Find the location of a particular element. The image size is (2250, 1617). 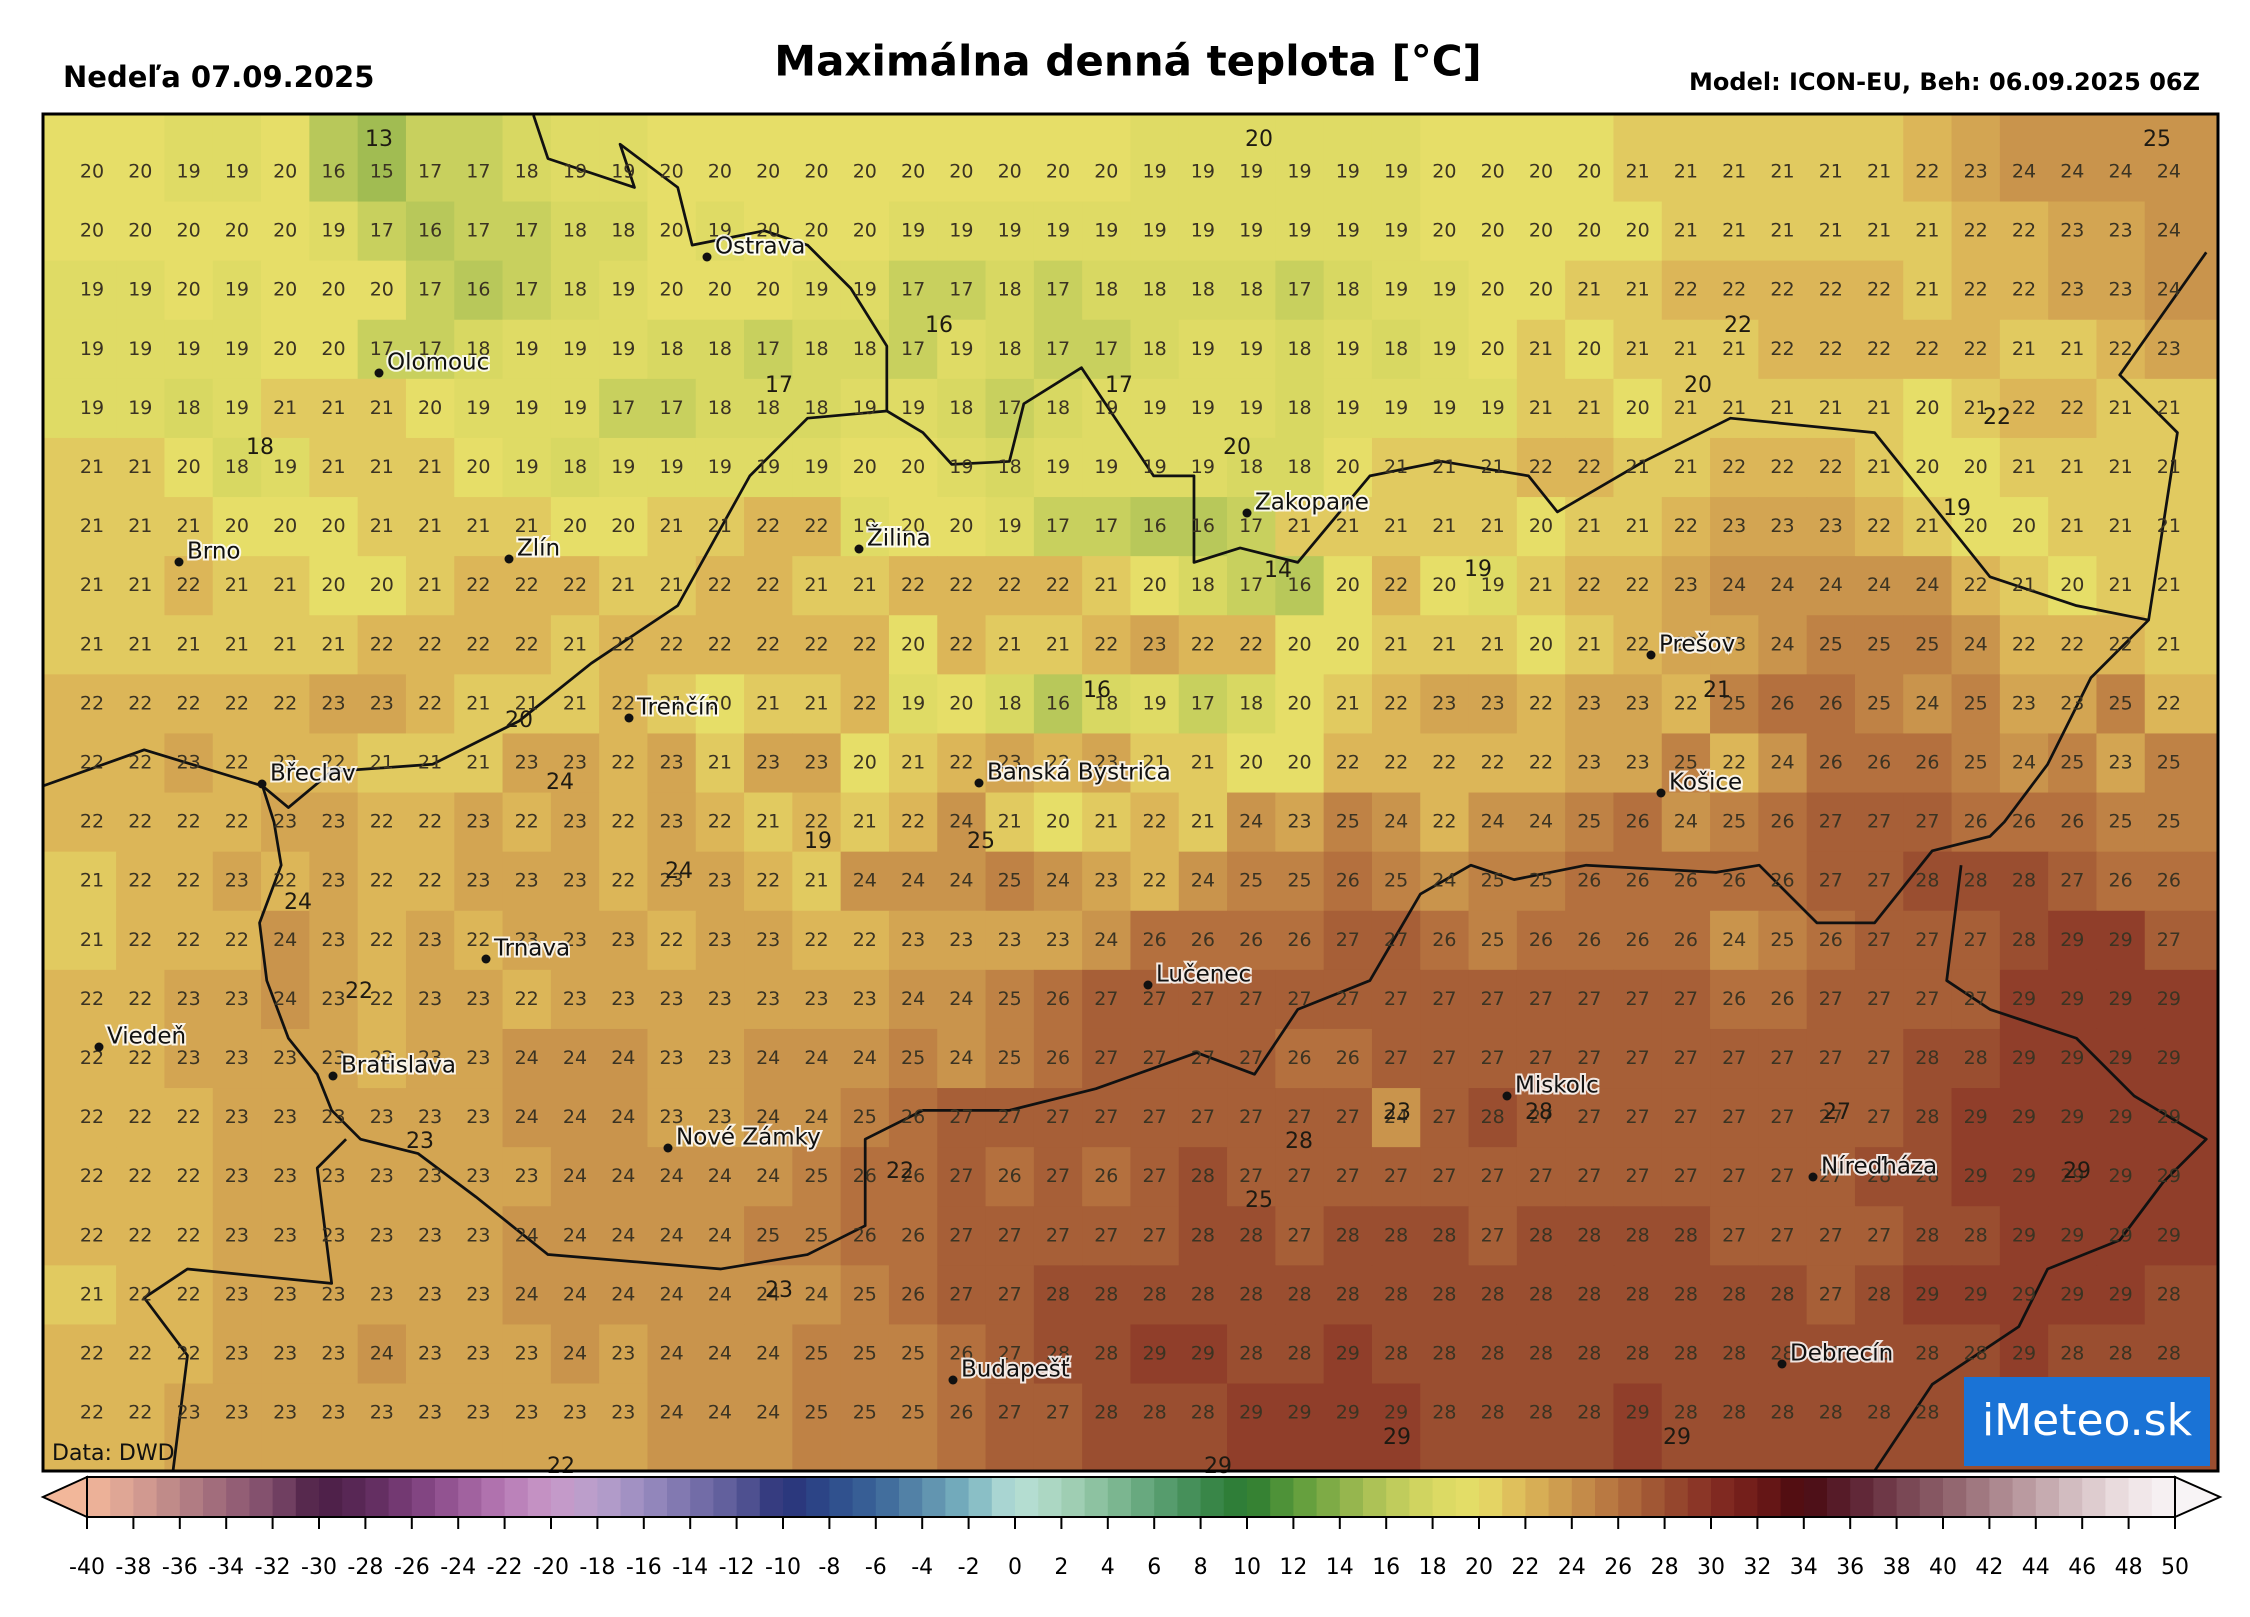

grid-value: 17 is located at coordinates (1251, 526).